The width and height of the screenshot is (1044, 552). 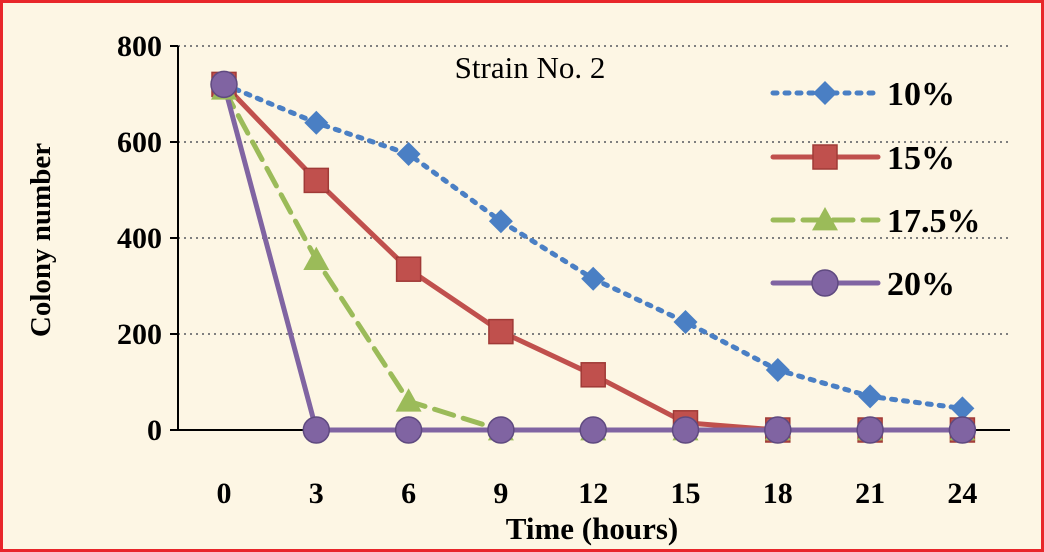 I want to click on x-tick-label: 6, so click(x=408, y=493).